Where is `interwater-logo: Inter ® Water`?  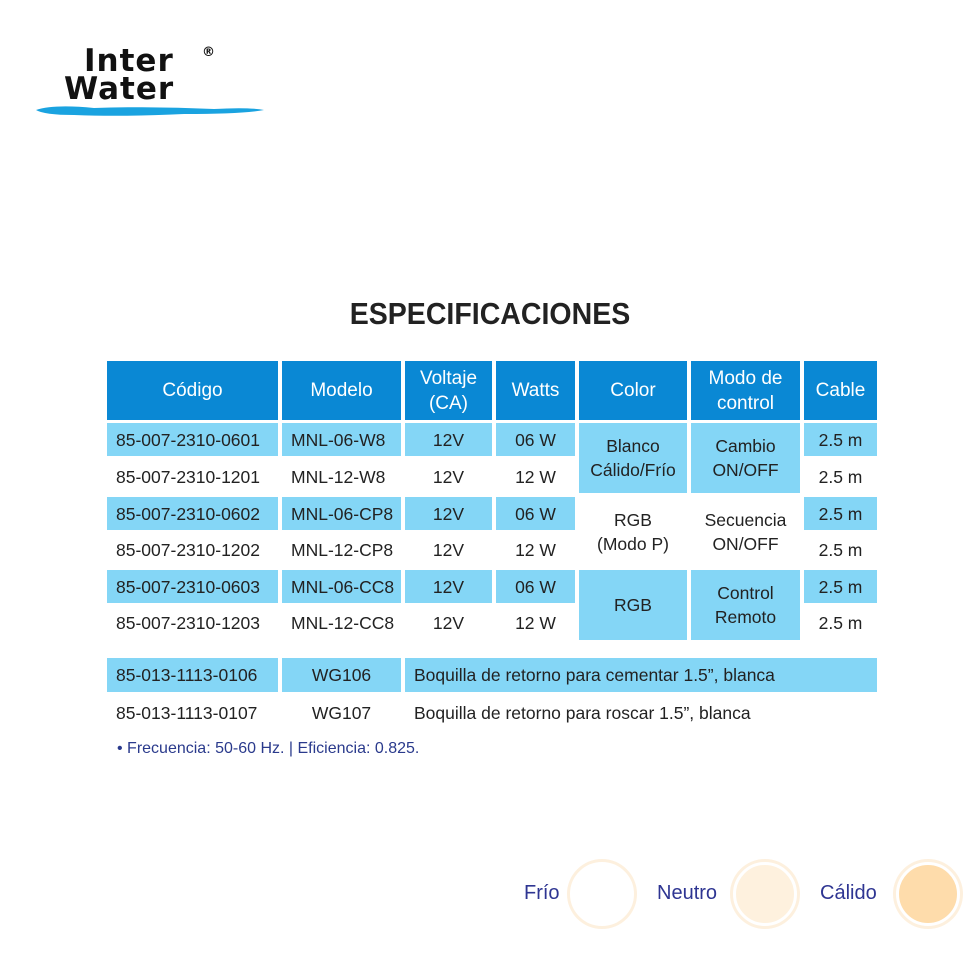 interwater-logo: Inter ® Water is located at coordinates (150, 82).